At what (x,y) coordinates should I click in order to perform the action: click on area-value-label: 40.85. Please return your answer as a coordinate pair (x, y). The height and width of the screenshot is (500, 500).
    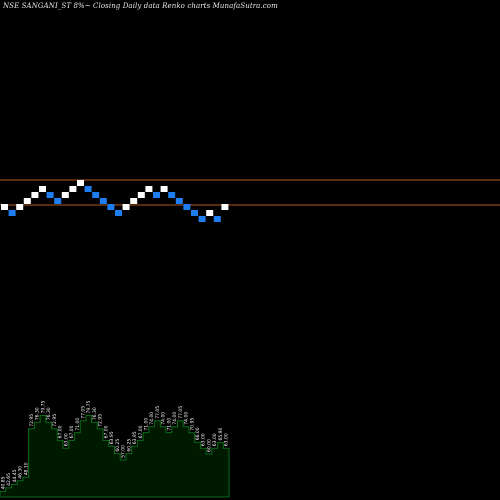
    Looking at the image, I should click on (3, 482).